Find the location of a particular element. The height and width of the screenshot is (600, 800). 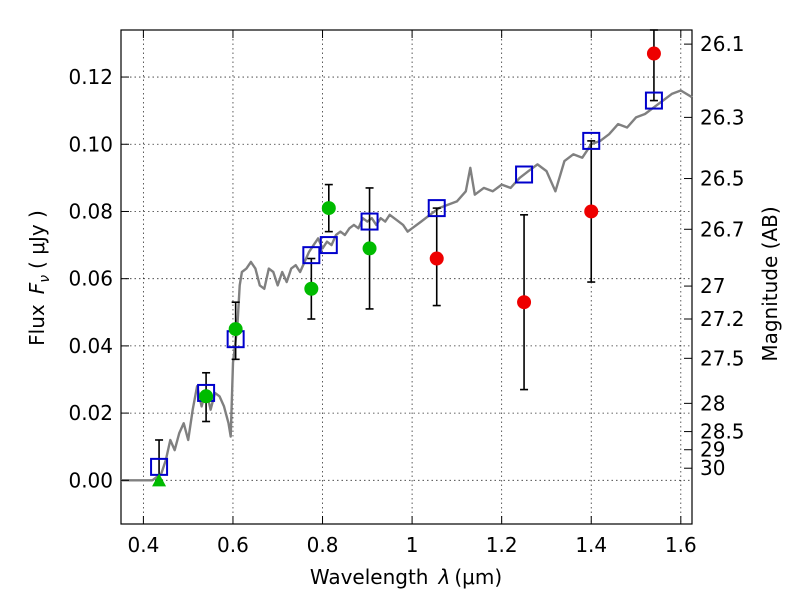

x-tick-label: 1.2 is located at coordinates (502, 545).